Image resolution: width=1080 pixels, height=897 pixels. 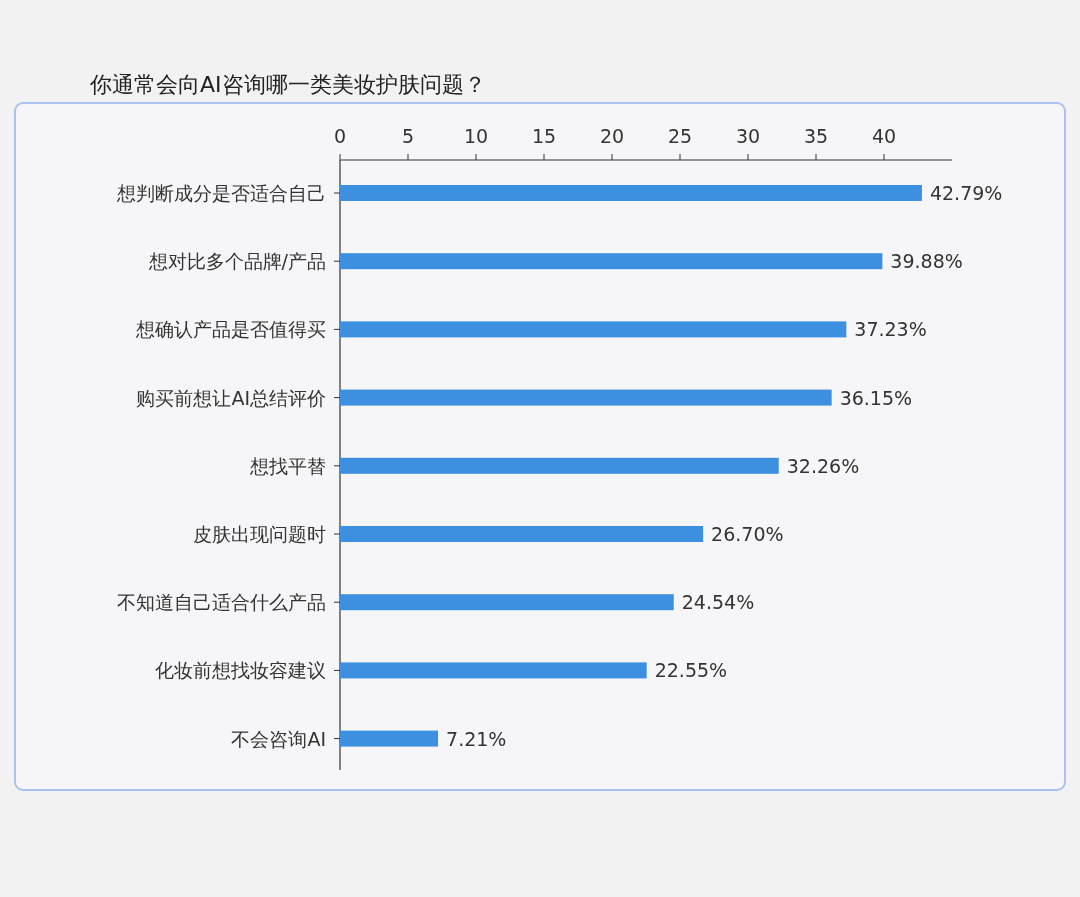 What do you see at coordinates (231, 397) in the screenshot?
I see `y-tick-label: 购买前想让AI总结评价` at bounding box center [231, 397].